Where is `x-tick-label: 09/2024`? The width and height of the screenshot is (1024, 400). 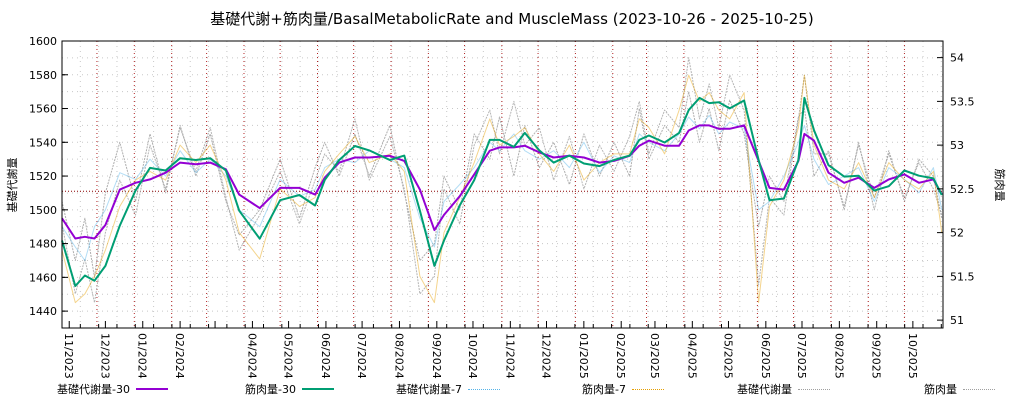 x-tick-label: 09/2024 is located at coordinates (436, 356).